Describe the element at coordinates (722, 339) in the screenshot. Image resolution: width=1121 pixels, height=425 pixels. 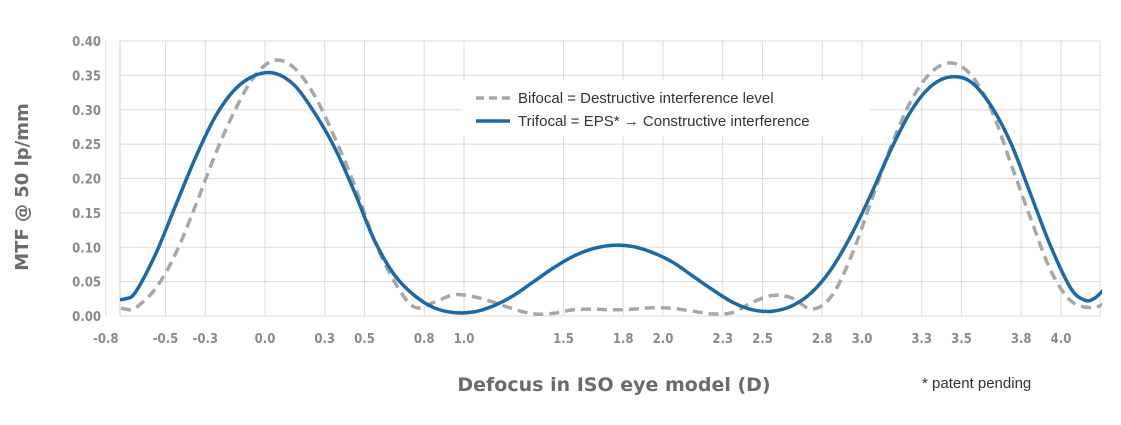
I see `x-tick-label: 2.3` at that location.